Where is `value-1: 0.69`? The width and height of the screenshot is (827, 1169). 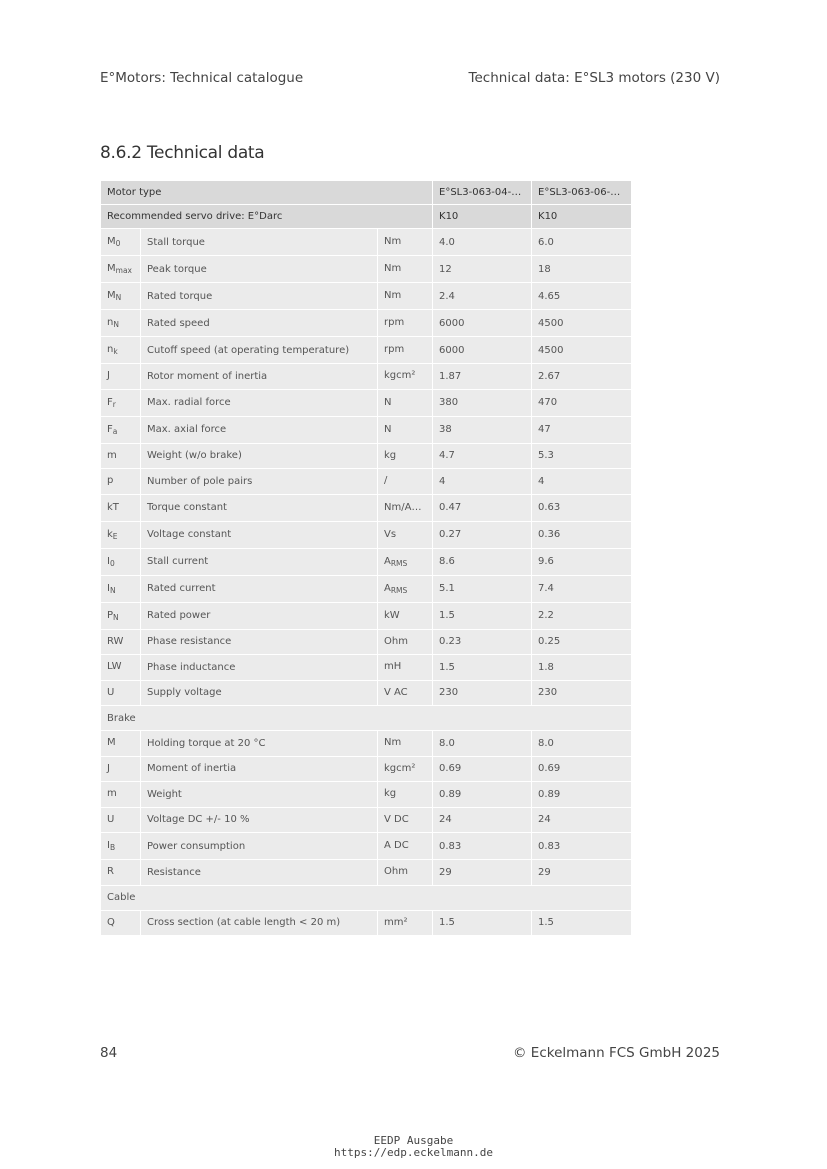 value-1: 0.69 is located at coordinates (482, 768).